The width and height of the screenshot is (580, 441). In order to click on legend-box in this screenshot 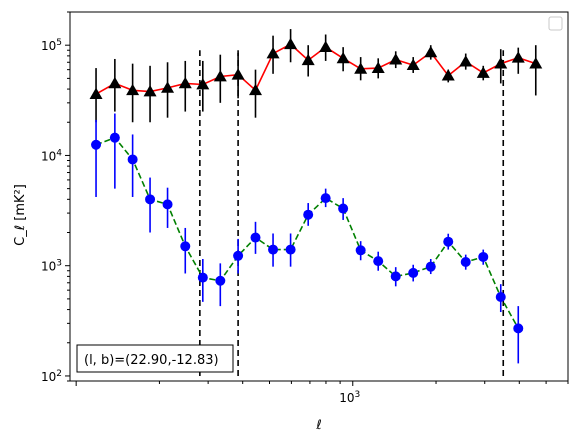, I will do `click(555, 23)`.